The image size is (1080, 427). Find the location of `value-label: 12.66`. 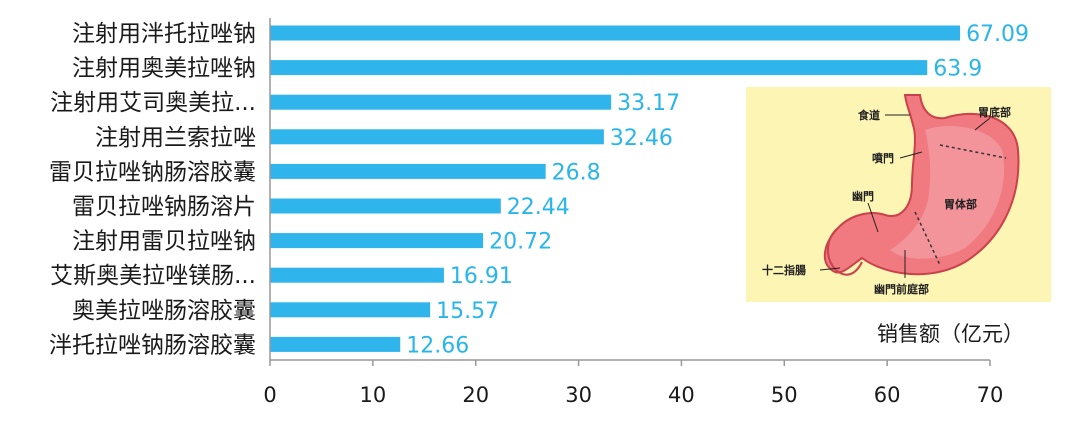

value-label: 12.66 is located at coordinates (437, 345).